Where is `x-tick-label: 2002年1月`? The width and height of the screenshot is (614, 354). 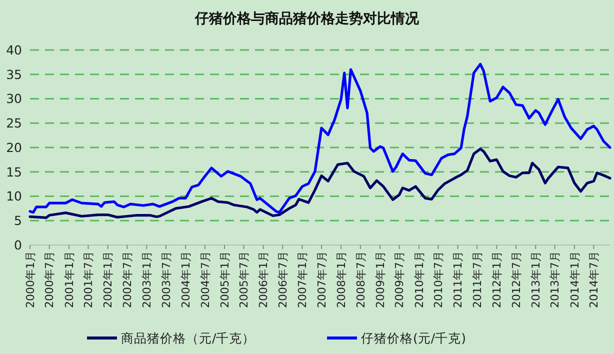
x-tick-label: 2002年1月 is located at coordinates (108, 279).